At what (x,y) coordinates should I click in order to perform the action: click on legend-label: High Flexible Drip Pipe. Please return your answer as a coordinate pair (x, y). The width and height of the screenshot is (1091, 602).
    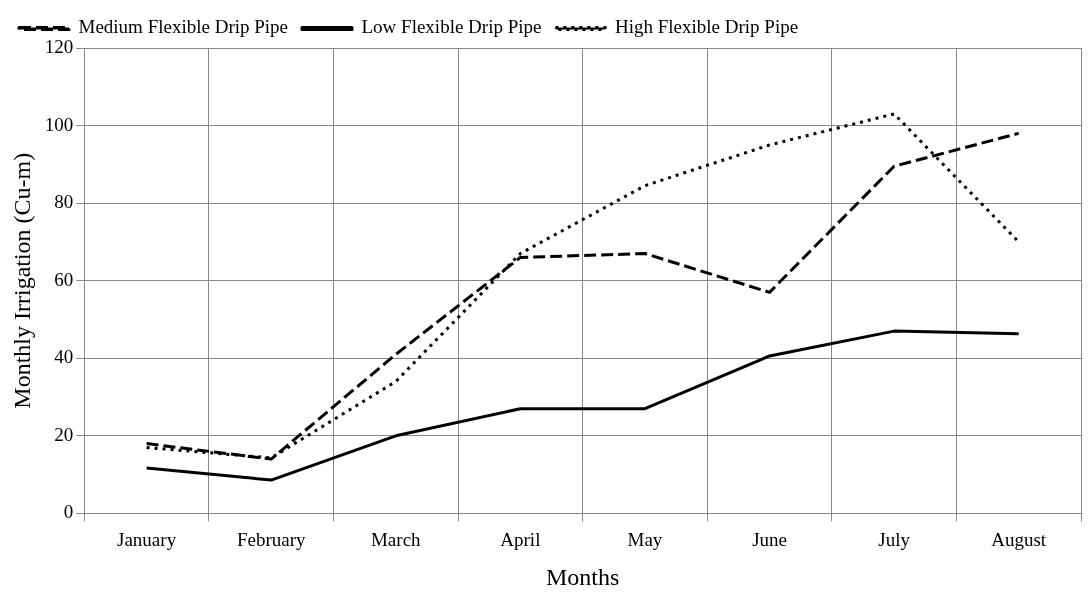
    Looking at the image, I should click on (706, 27).